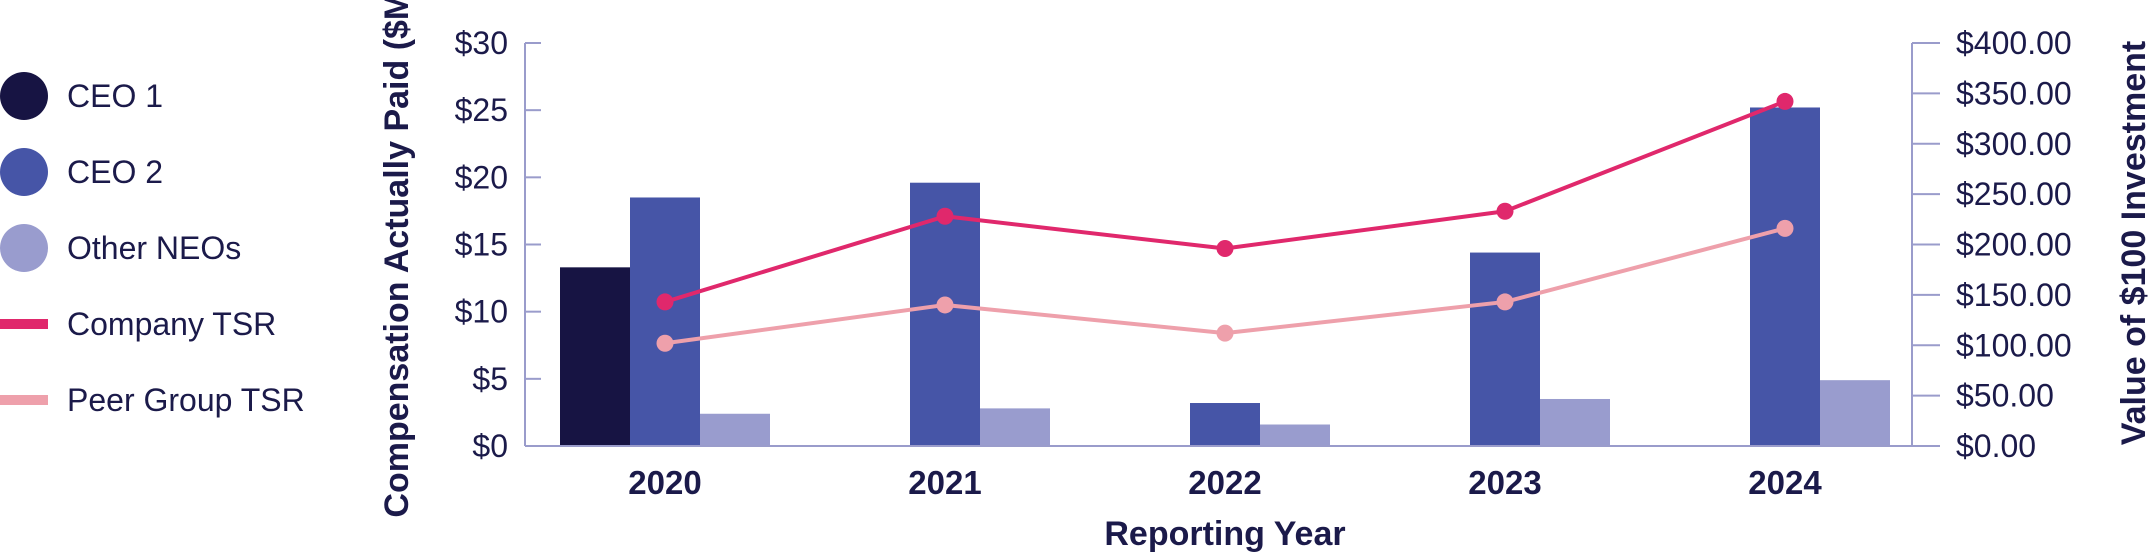 The height and width of the screenshot is (560, 2155). Describe the element at coordinates (481, 43) in the screenshot. I see `y-tick-label: $30` at that location.